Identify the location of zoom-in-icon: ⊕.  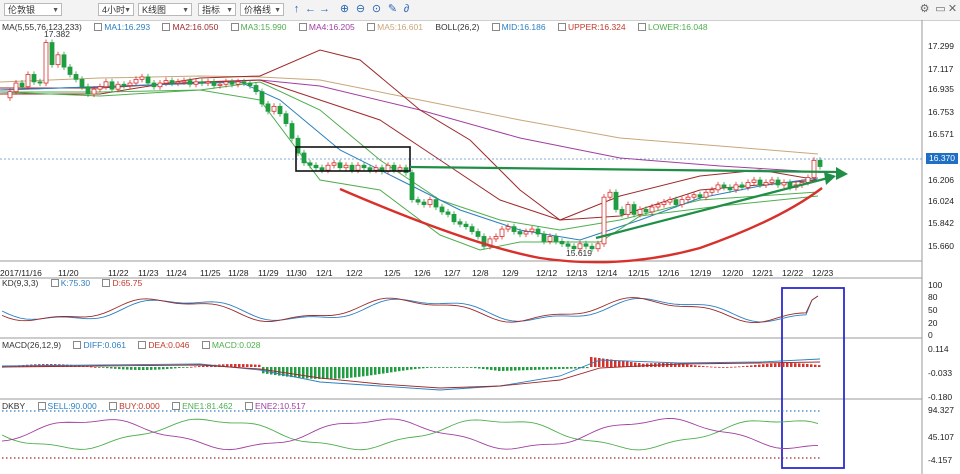
(344, 9).